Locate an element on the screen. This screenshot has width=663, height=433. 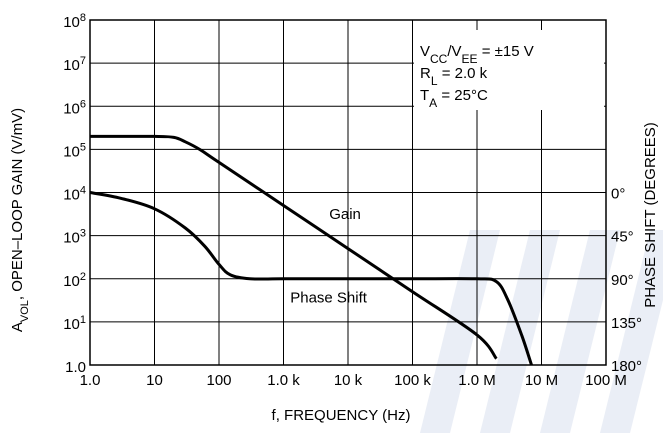
y-tick-label: 1.0 is located at coordinates (75, 367).